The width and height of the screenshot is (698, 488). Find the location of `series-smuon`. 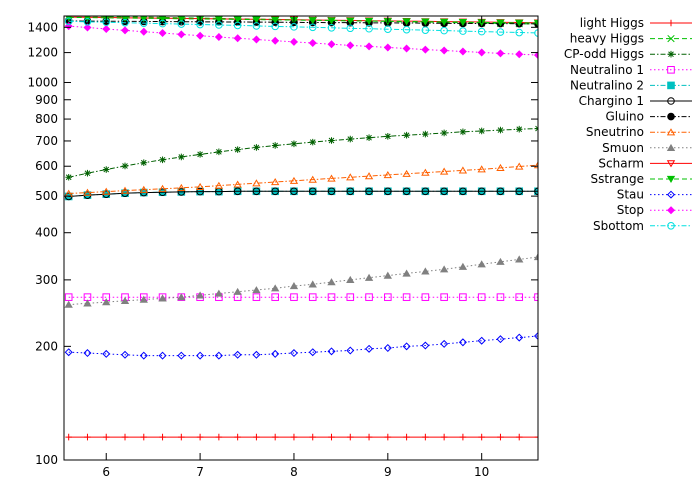

series-smuon is located at coordinates (301, 280).